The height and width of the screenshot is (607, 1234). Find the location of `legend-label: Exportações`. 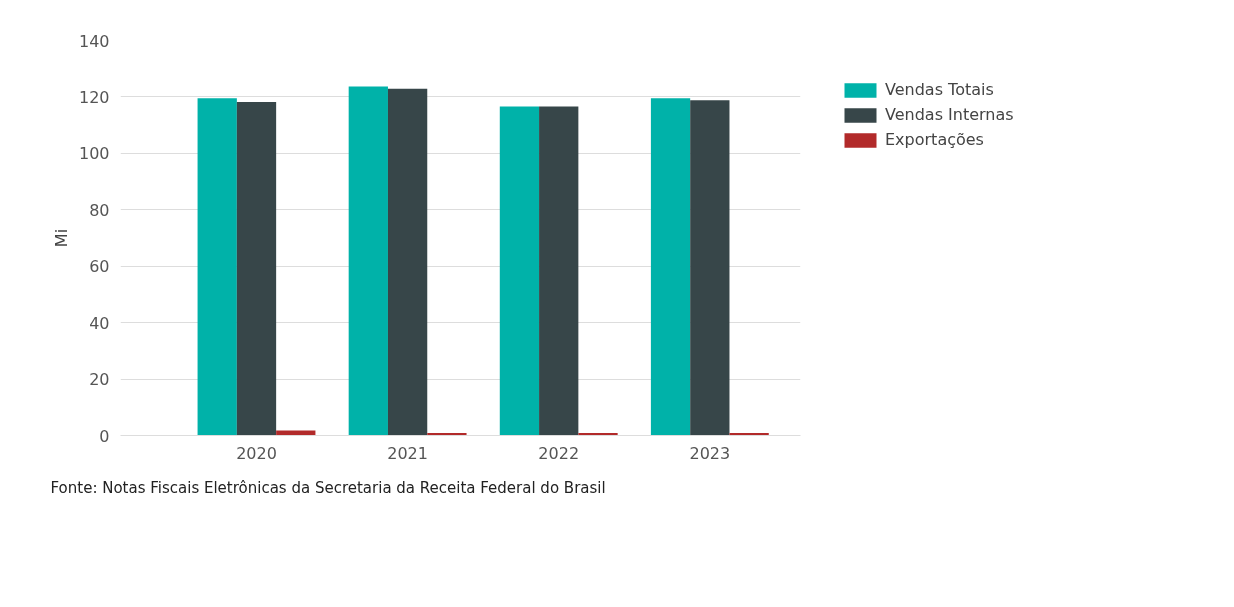

legend-label: Exportações is located at coordinates (934, 139).